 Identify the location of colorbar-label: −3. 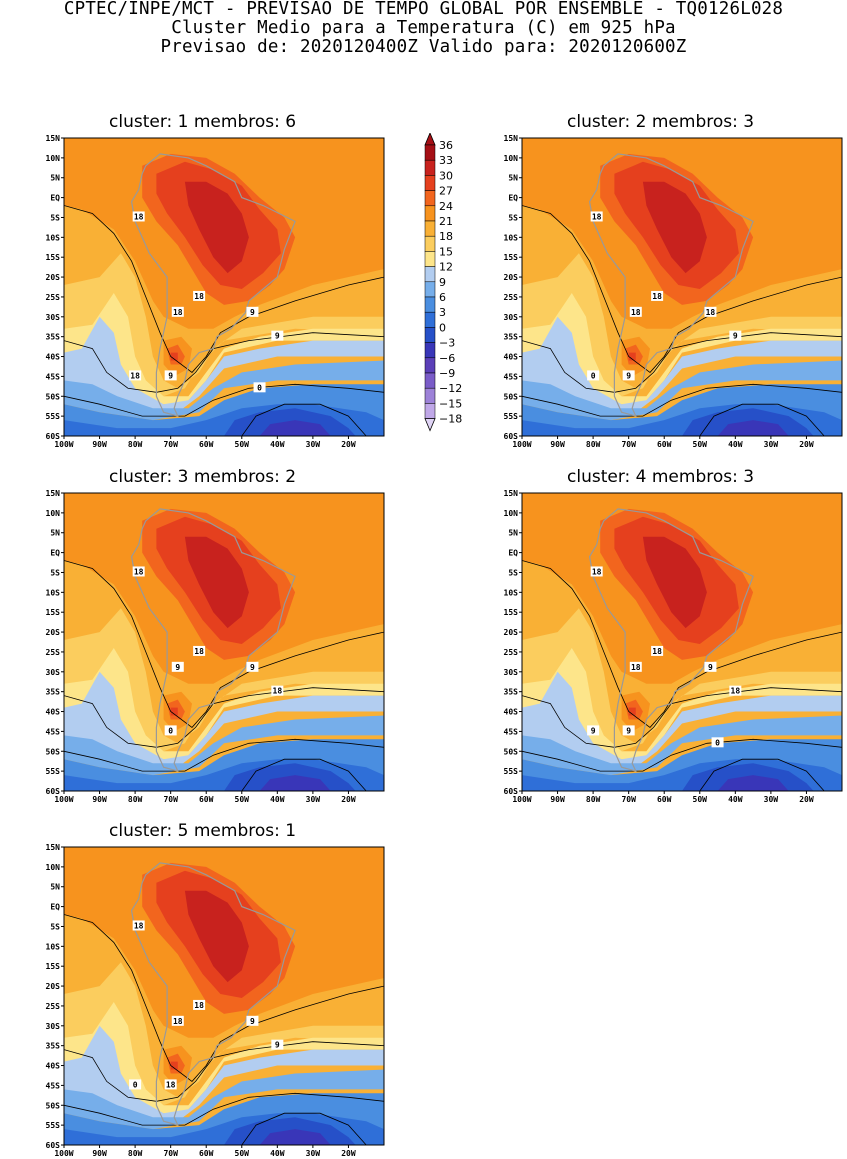
(447, 343).